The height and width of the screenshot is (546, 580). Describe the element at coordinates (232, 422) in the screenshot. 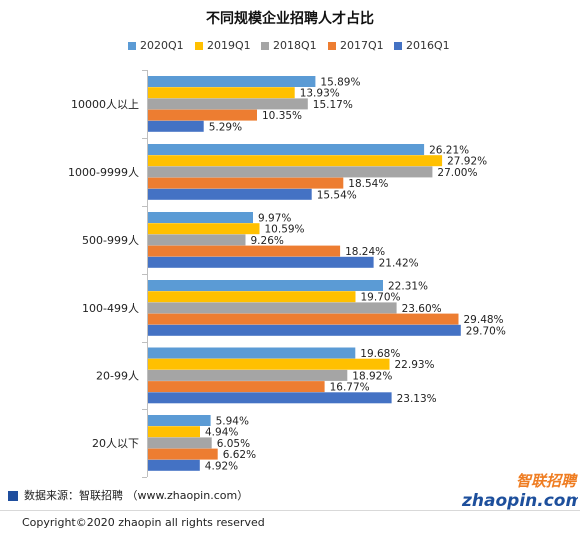

I see `data-label: 5.94%` at that location.